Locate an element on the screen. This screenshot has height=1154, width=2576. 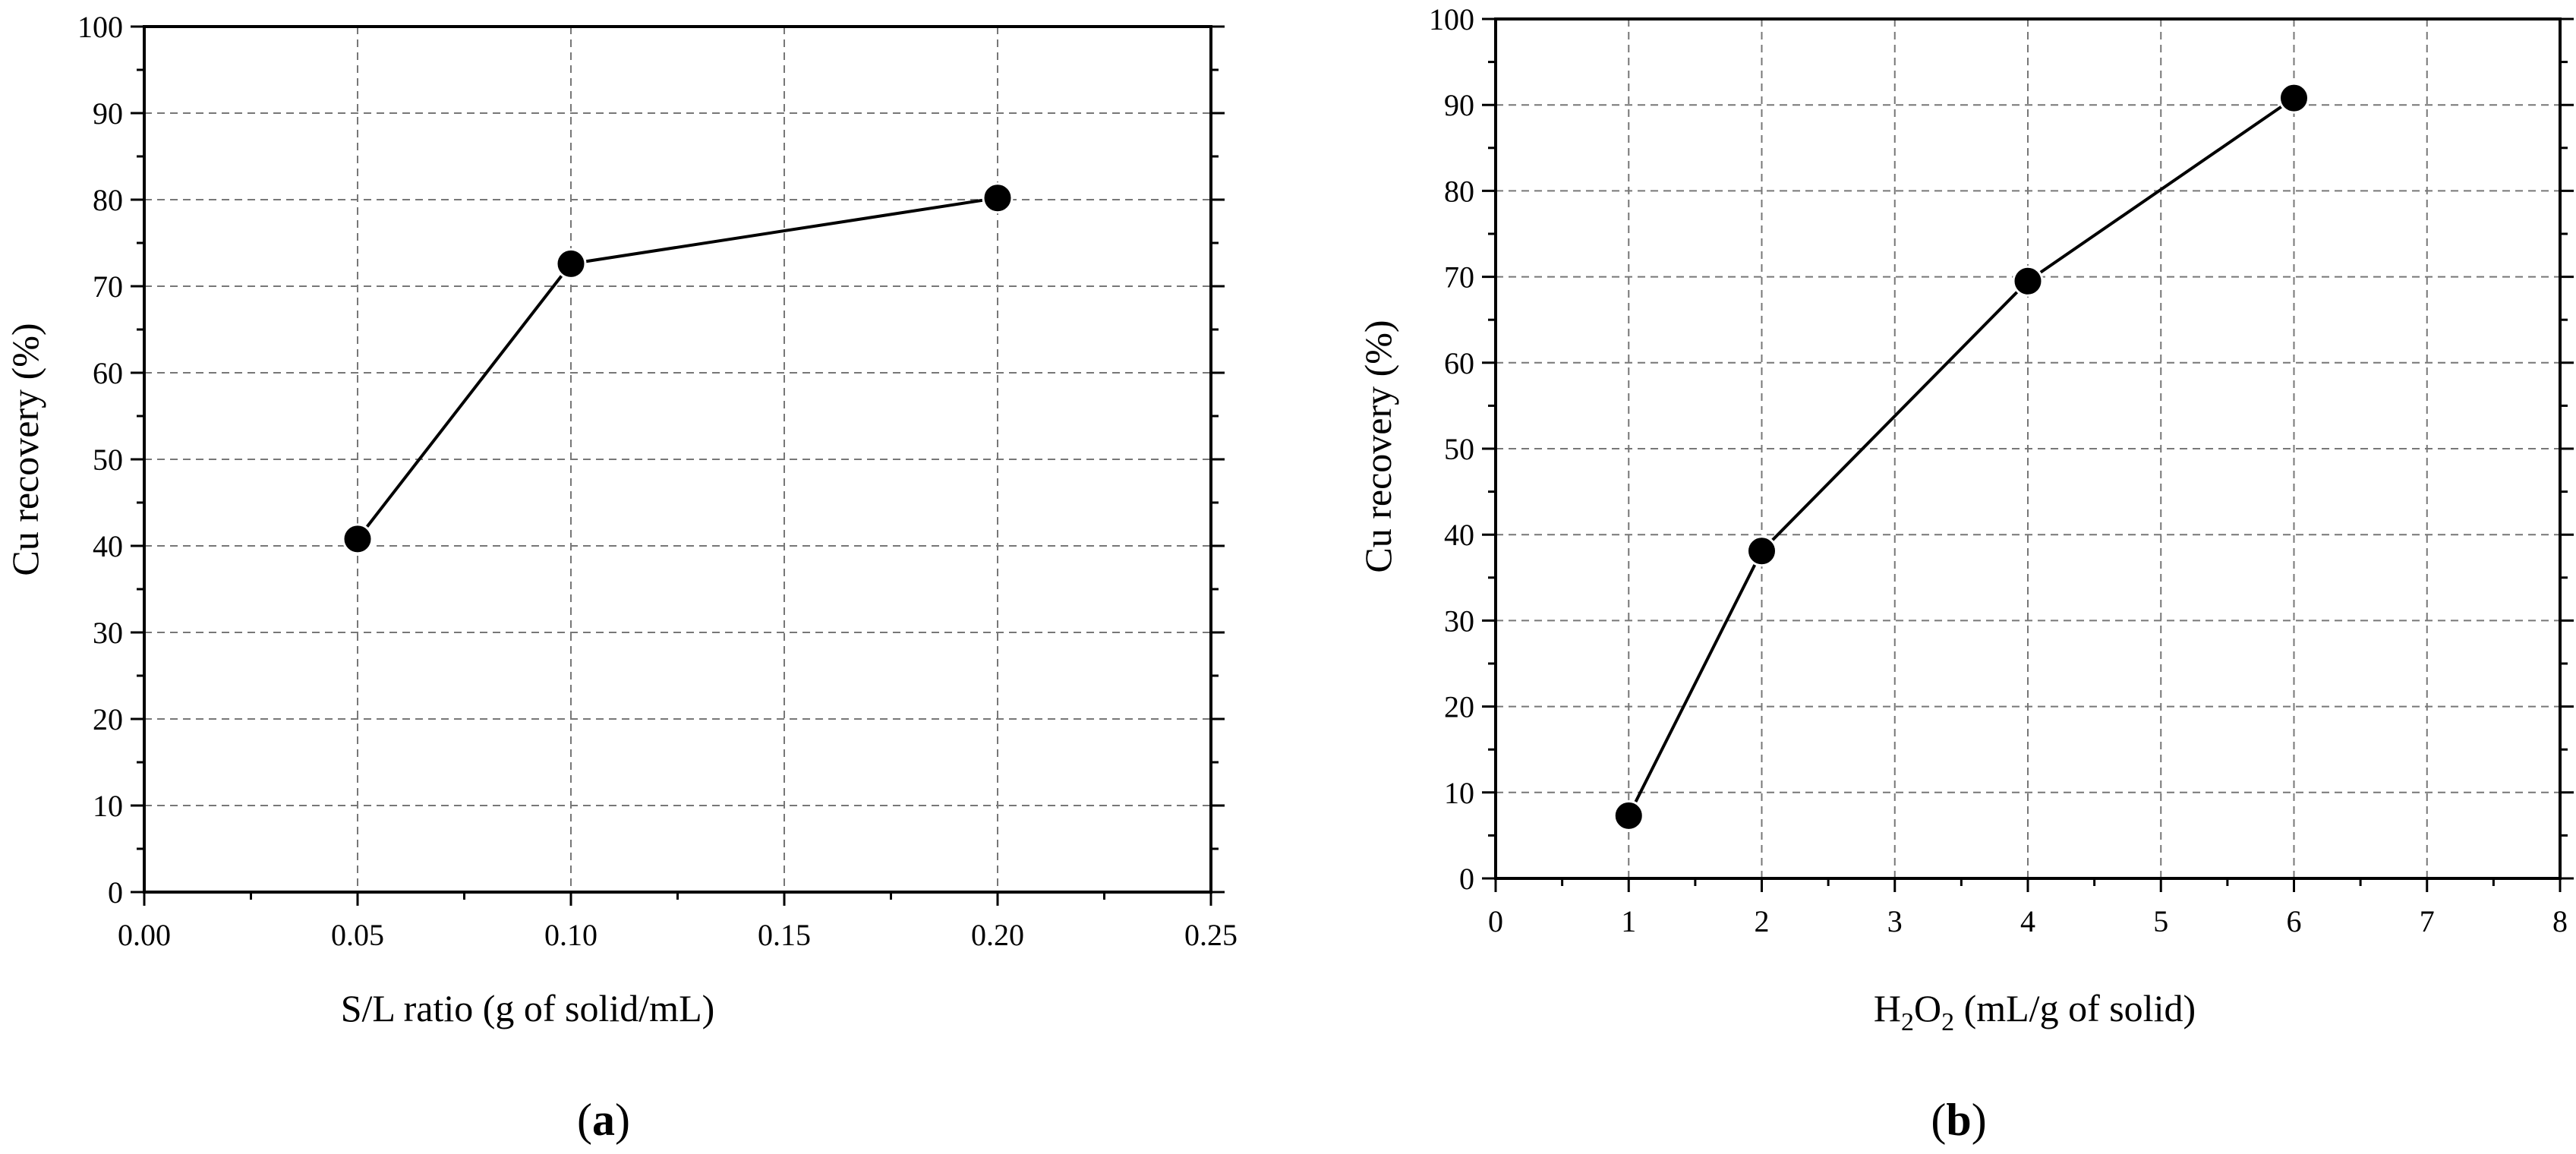
x-axis-title-b-h: H is located at coordinates (1887, 1008).